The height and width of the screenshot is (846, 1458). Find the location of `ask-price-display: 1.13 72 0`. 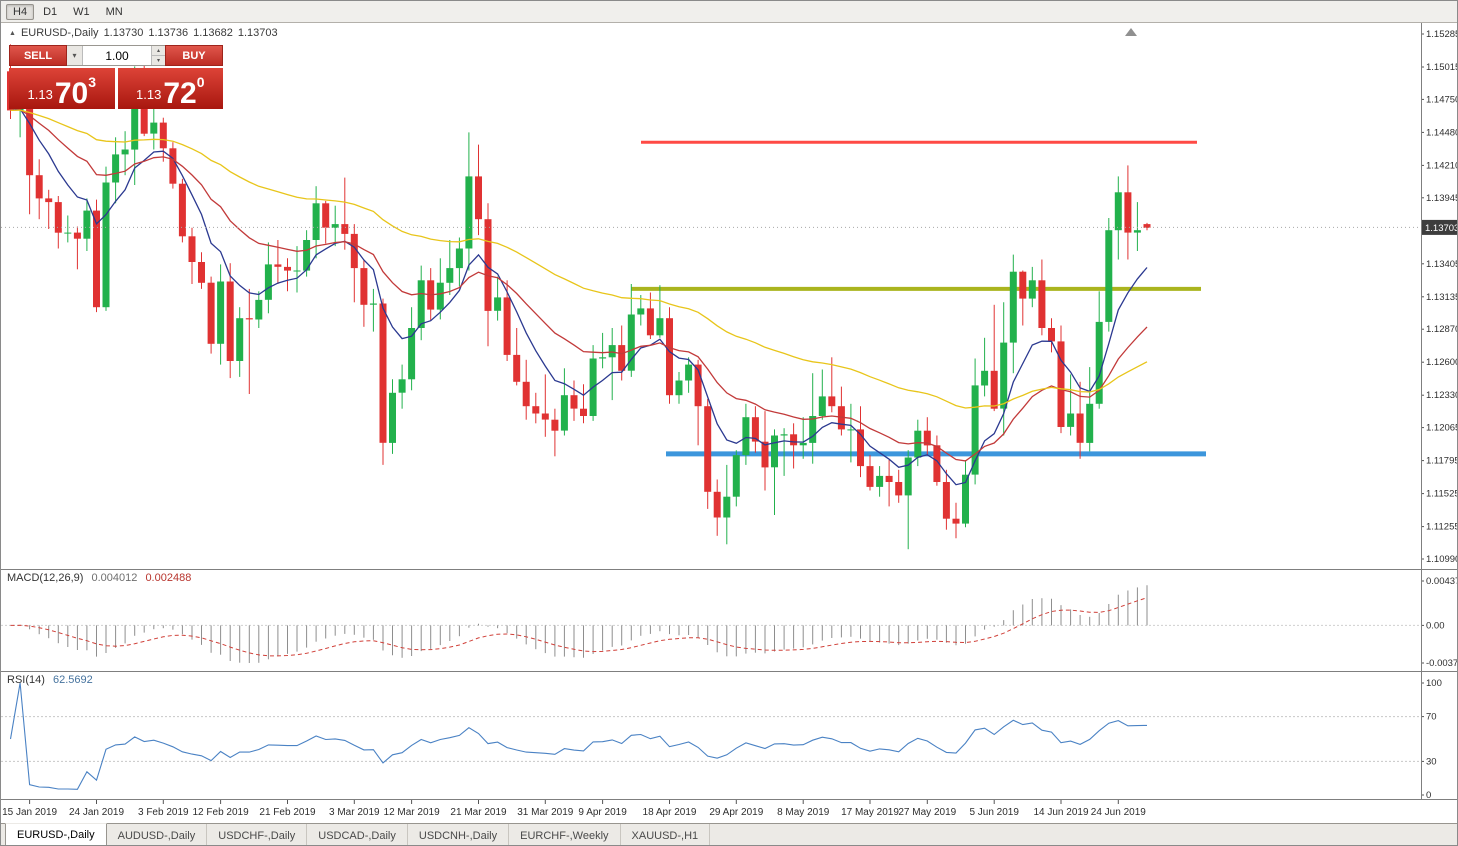

ask-price-display: 1.13 72 0 is located at coordinates (170, 89).